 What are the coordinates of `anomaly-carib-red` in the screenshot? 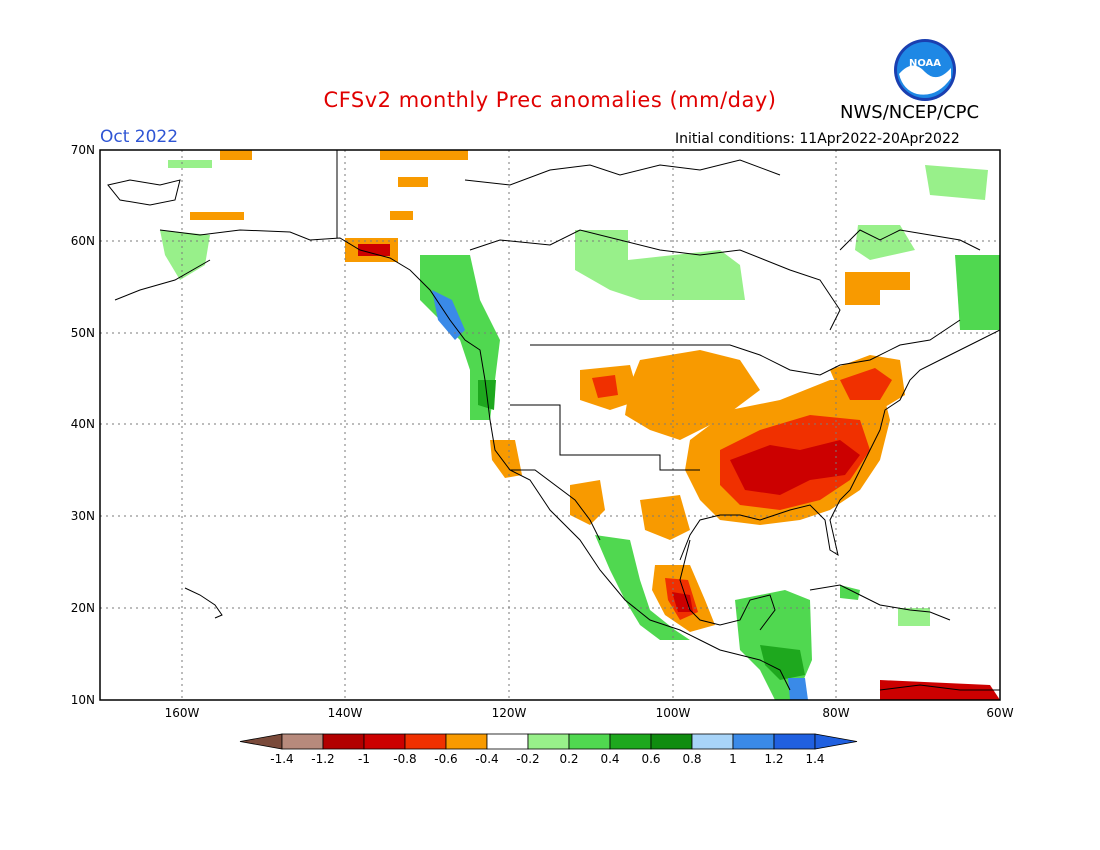 It's located at (940, 690).